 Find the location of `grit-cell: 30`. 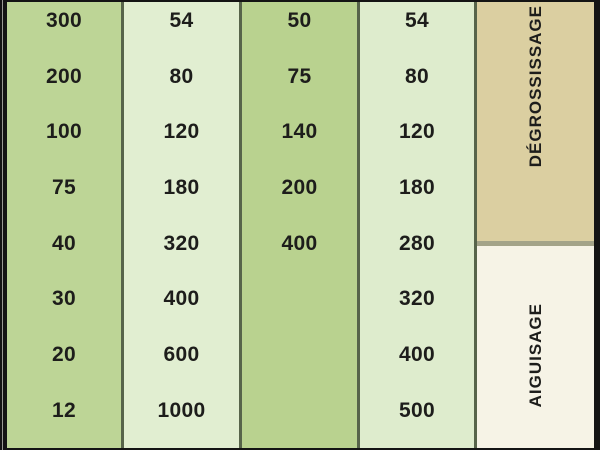

grit-cell: 30 is located at coordinates (64, 299).